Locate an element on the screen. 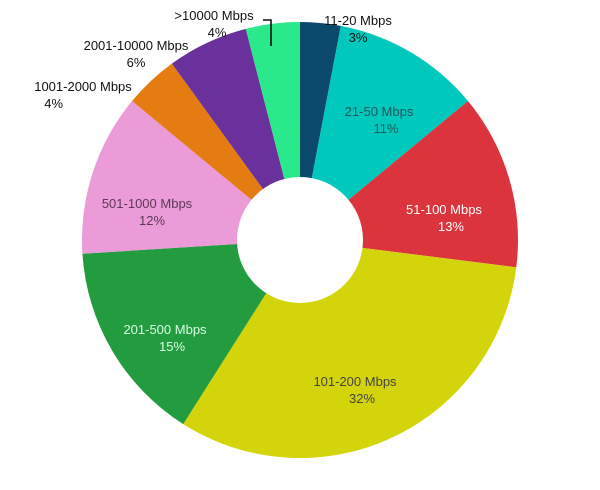 This screenshot has width=600, height=490. slice-21-50-mbps is located at coordinates (384, 133).